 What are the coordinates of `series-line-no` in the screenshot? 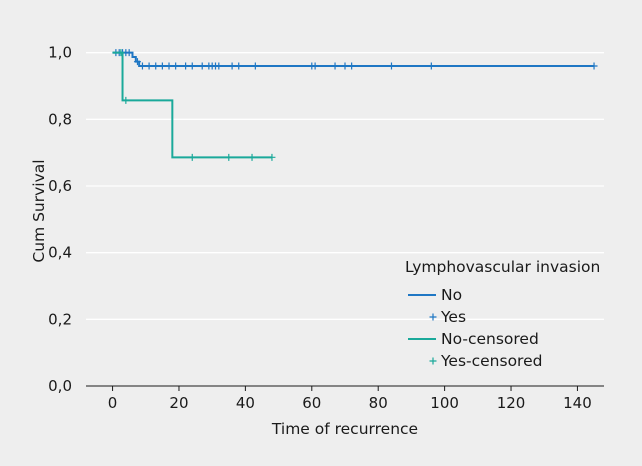 It's located at (353, 59).